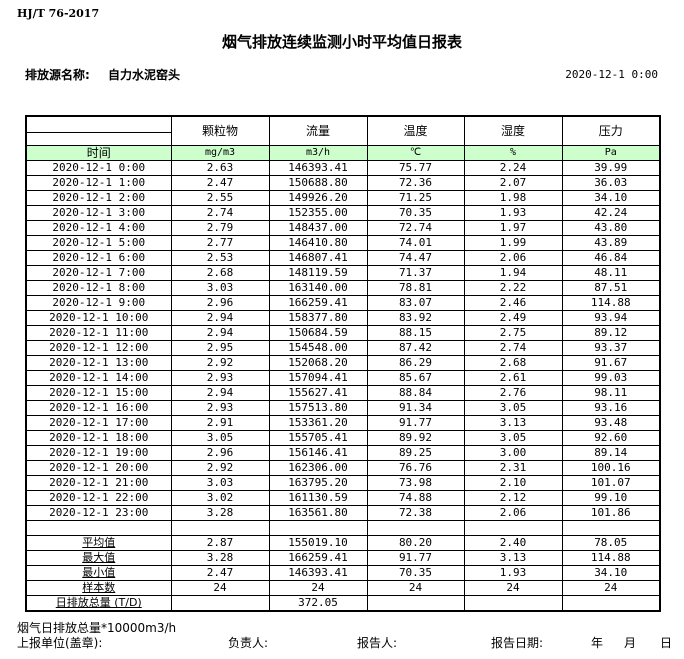 This screenshot has width=684, height=659. What do you see at coordinates (220, 588) in the screenshot?
I see `cell-particulate: 24` at bounding box center [220, 588].